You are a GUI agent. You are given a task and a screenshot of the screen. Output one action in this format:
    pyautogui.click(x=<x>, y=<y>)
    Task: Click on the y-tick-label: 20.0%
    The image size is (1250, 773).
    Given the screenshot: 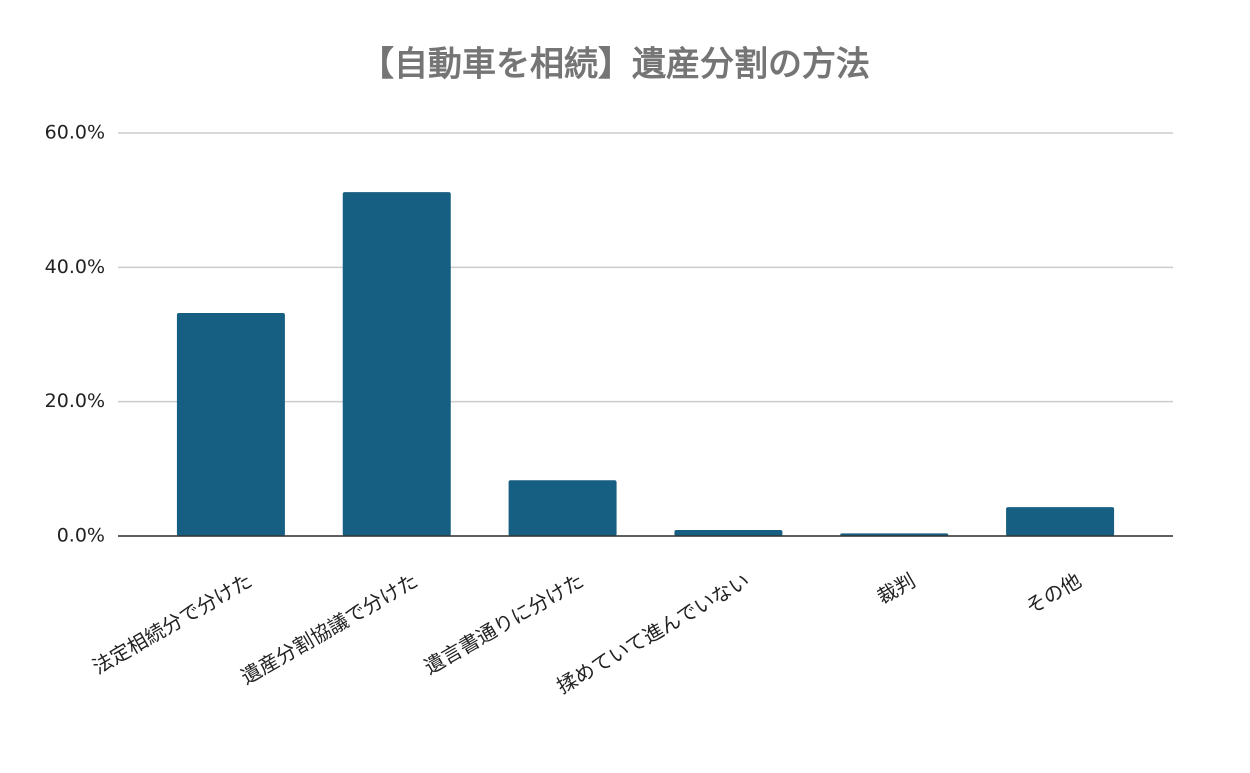 What is the action you would take?
    pyautogui.click(x=75, y=401)
    